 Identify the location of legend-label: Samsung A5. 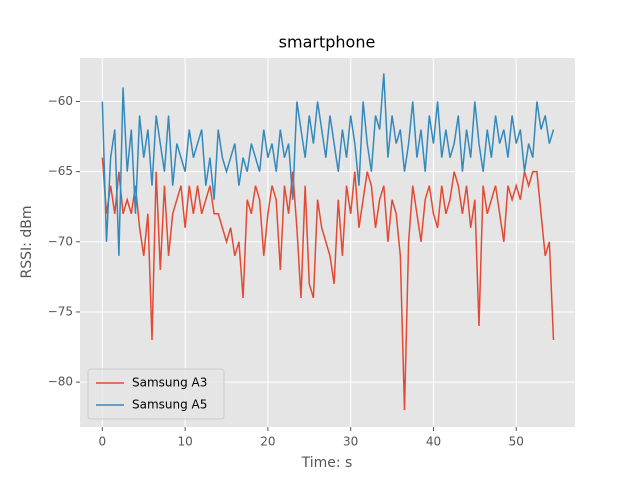
(169, 405).